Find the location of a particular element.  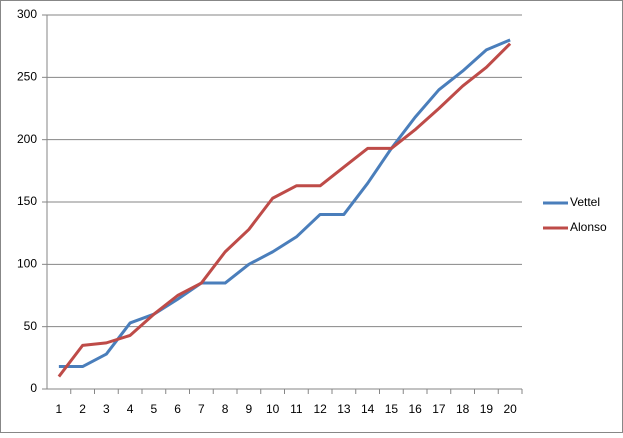

y-tick-label: 0 is located at coordinates (33, 388).